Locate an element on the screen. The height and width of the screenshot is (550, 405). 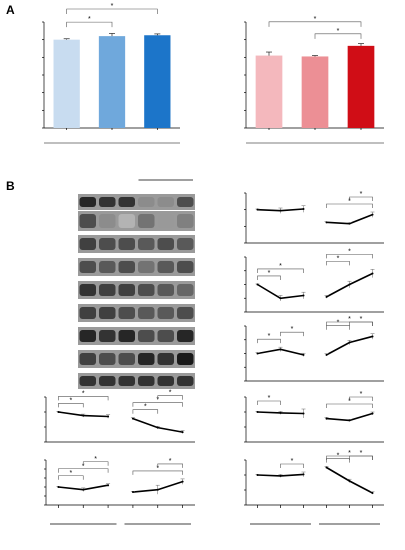
line-chart-p-stat3-t-stat3: * * * * is located at coordinates (314, 280).